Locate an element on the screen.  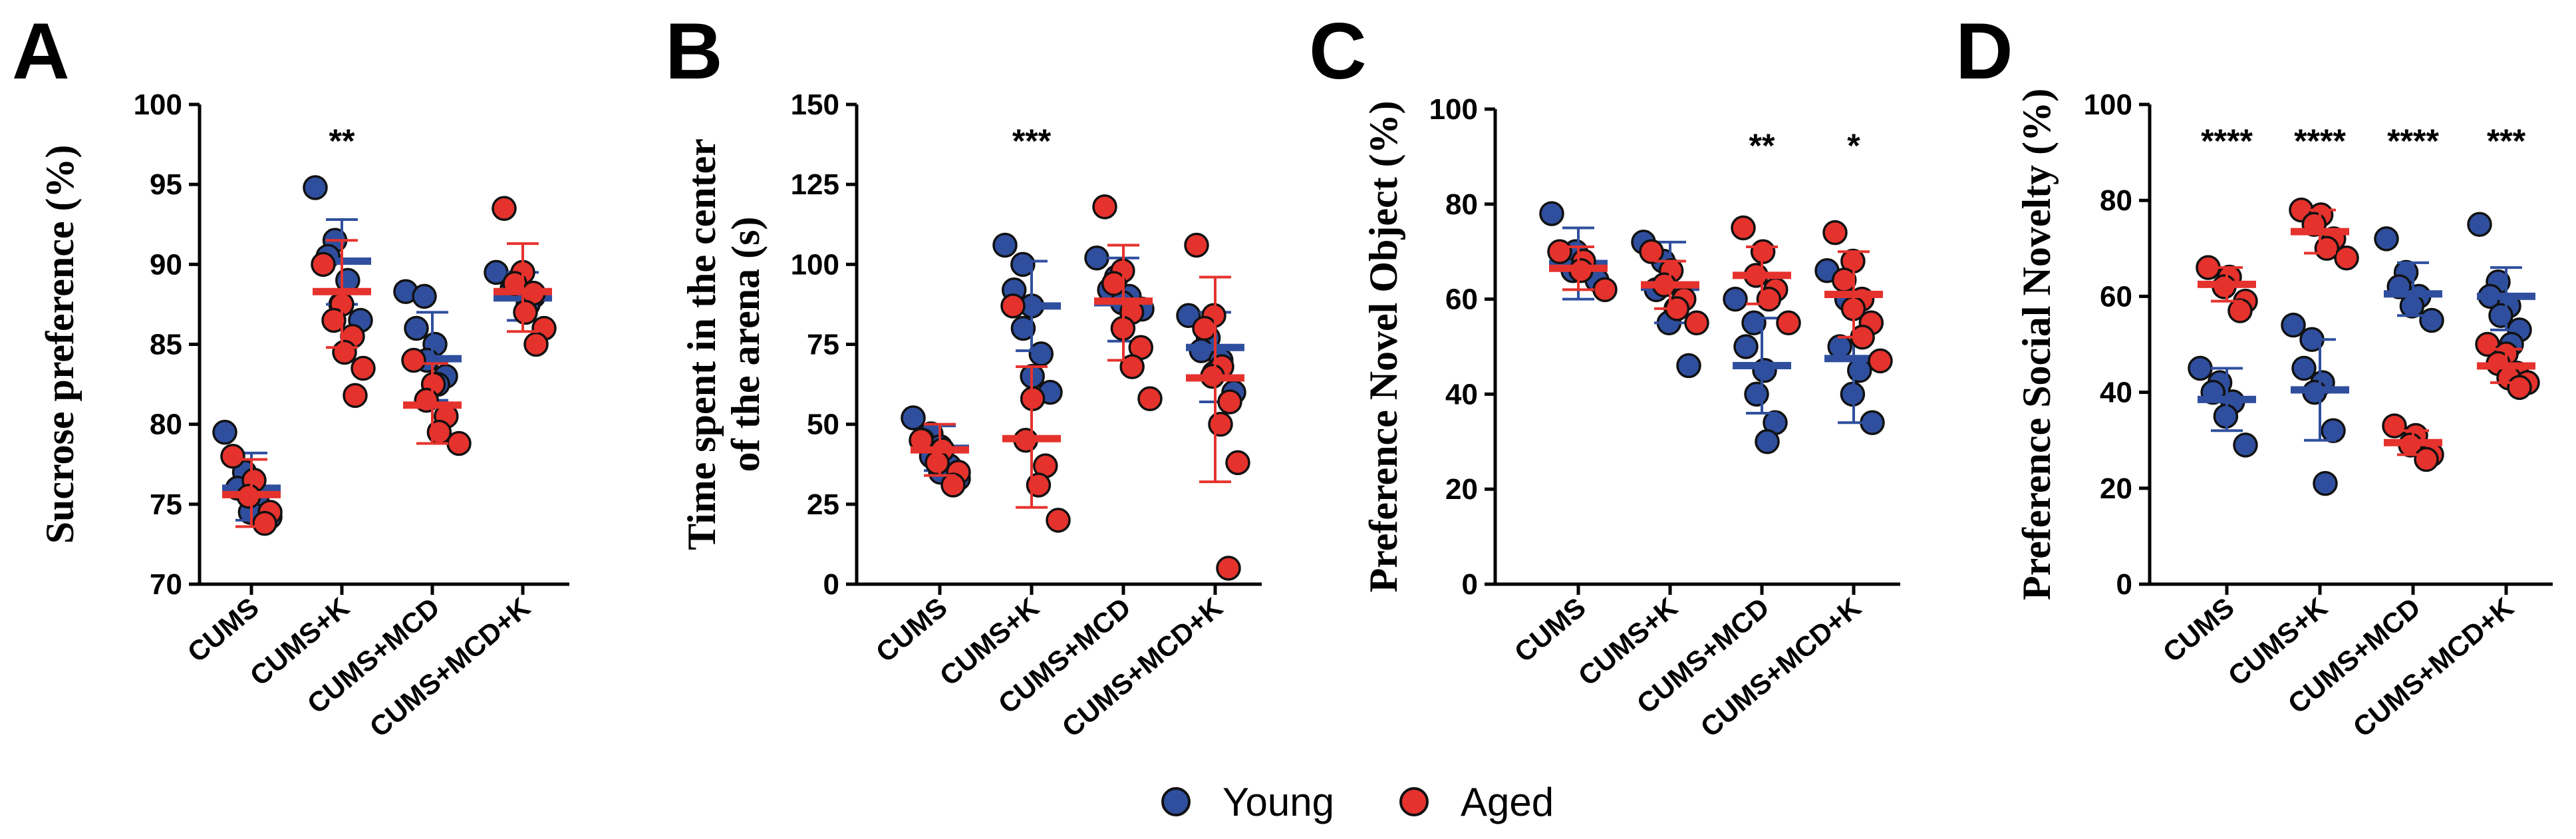
y-tick-label: 25 is located at coordinates (823, 504).